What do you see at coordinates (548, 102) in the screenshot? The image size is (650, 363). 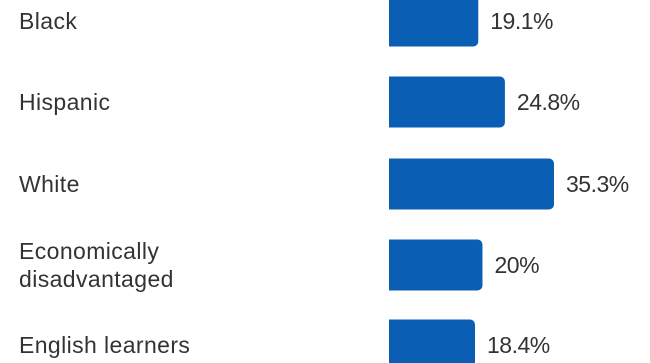 I see `value-label: 24.8%` at bounding box center [548, 102].